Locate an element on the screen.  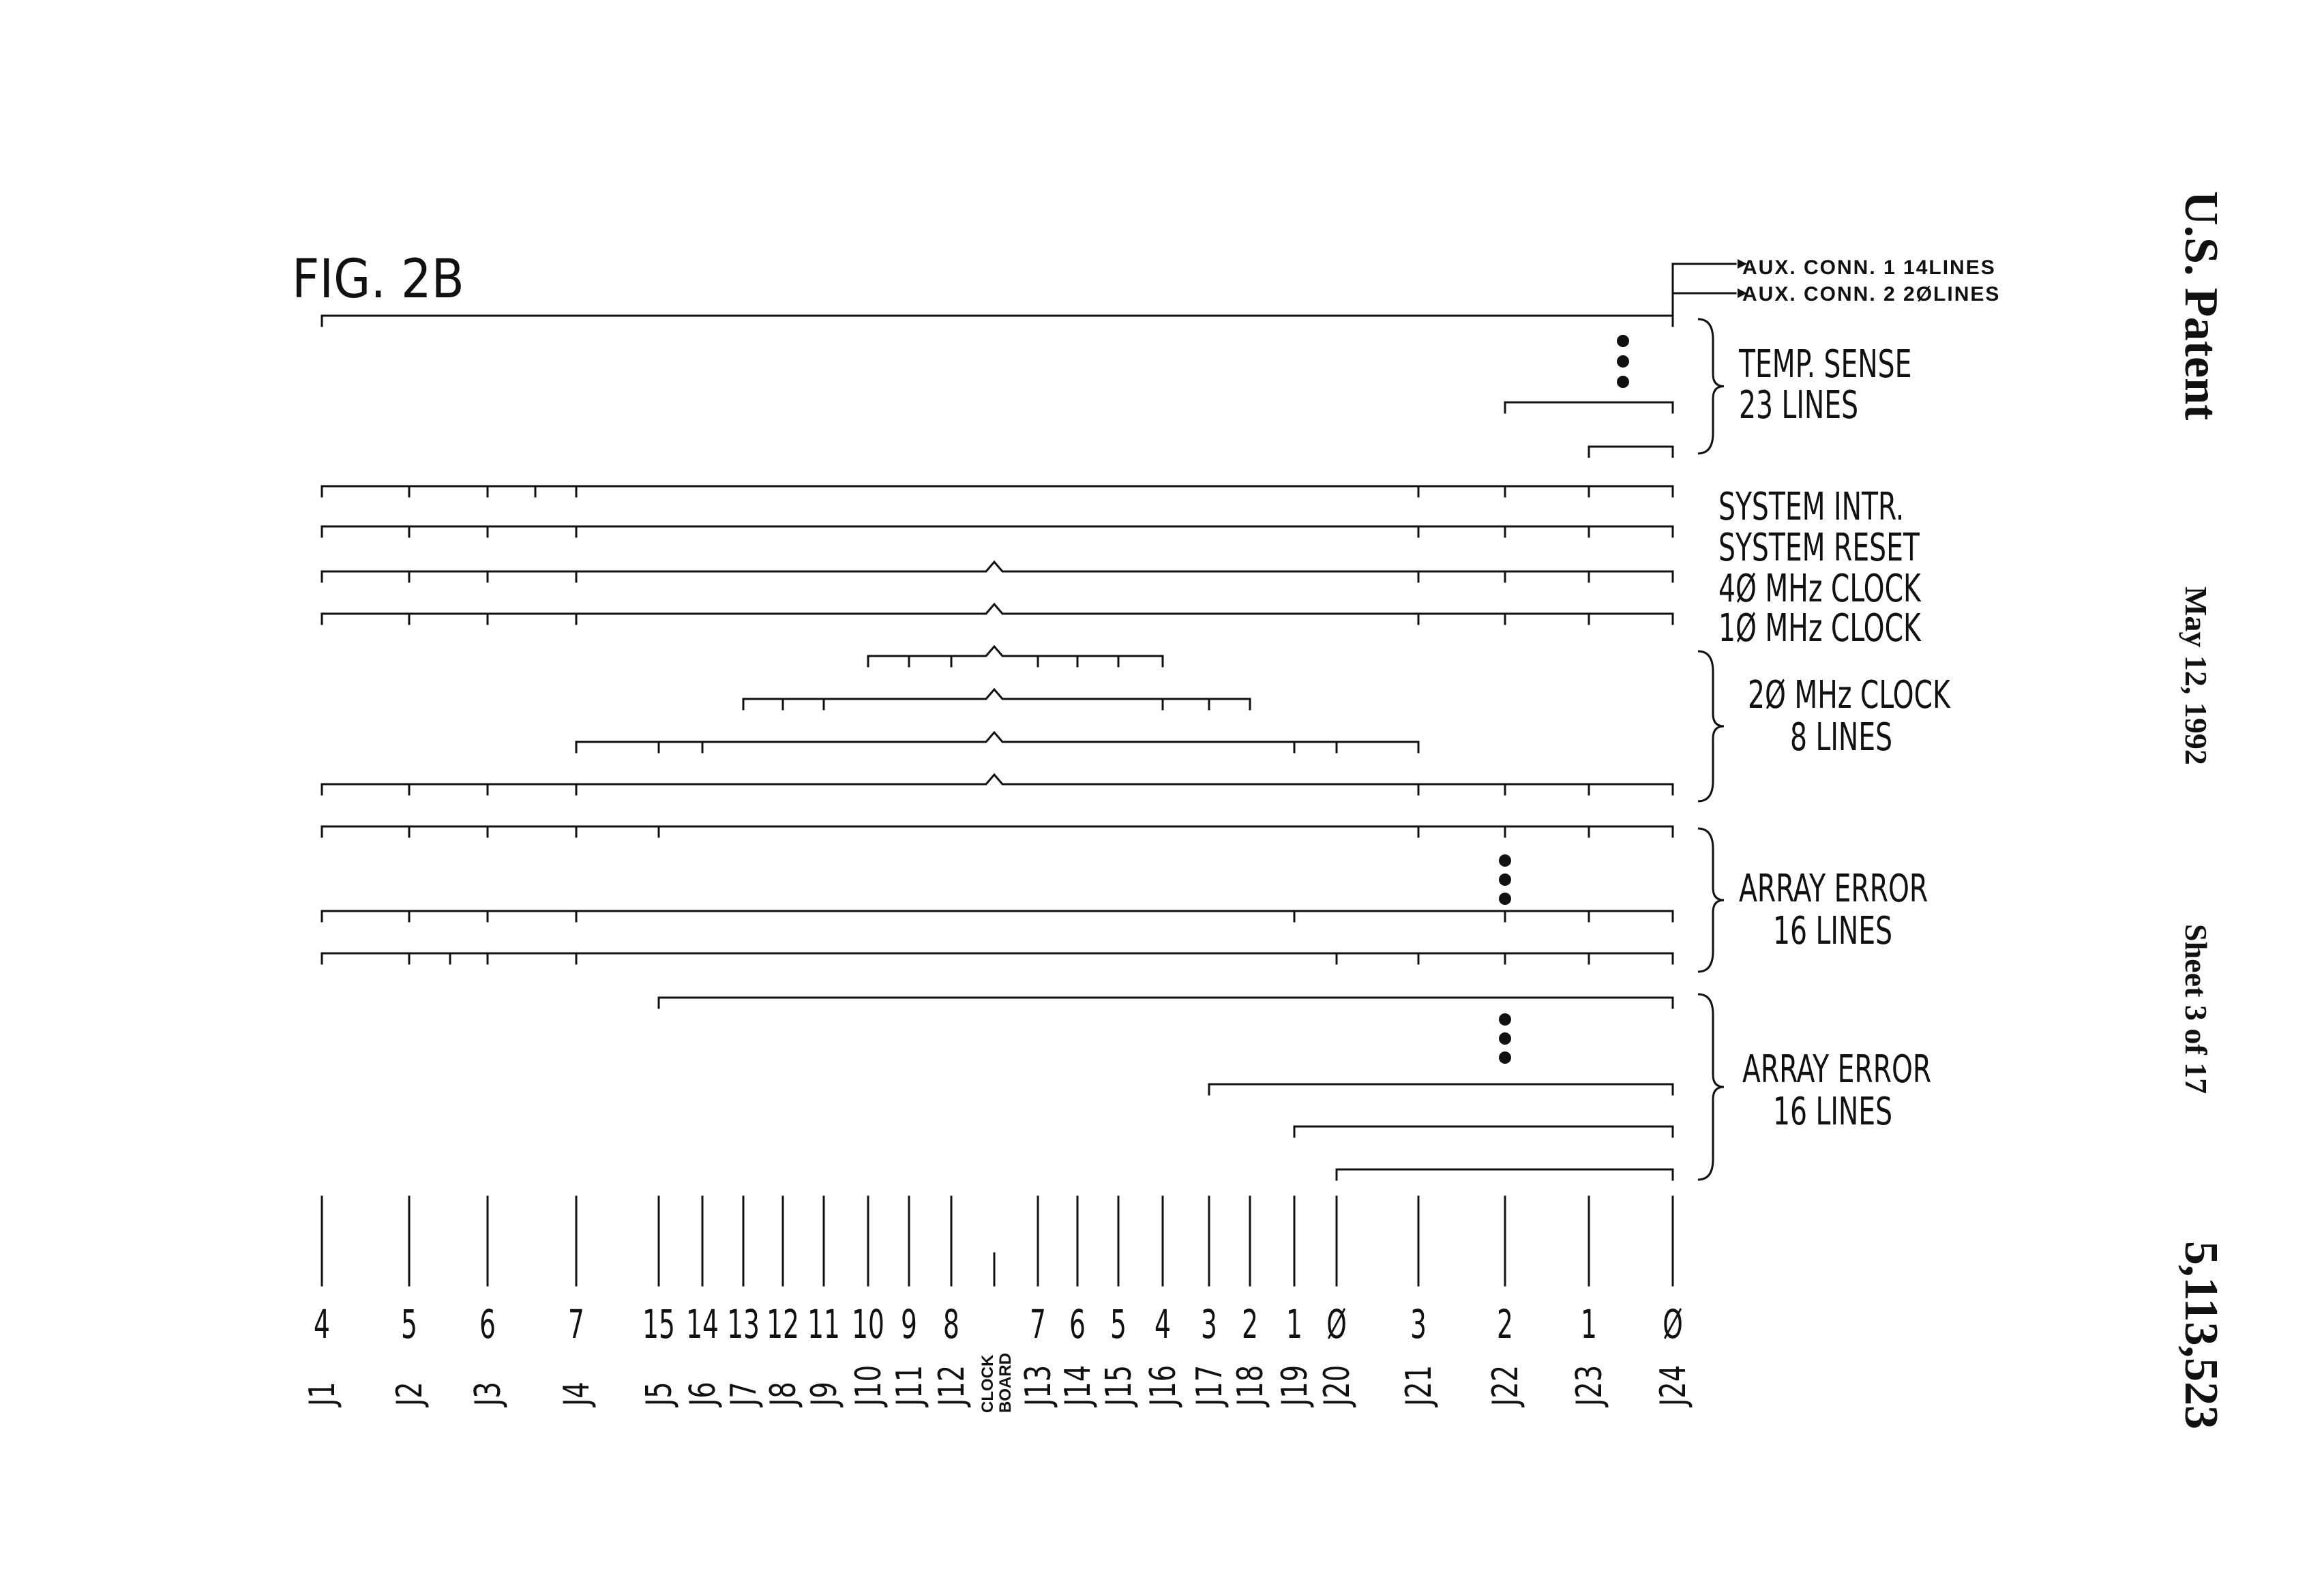
array-error-2-dots is located at coordinates (1505, 1038).